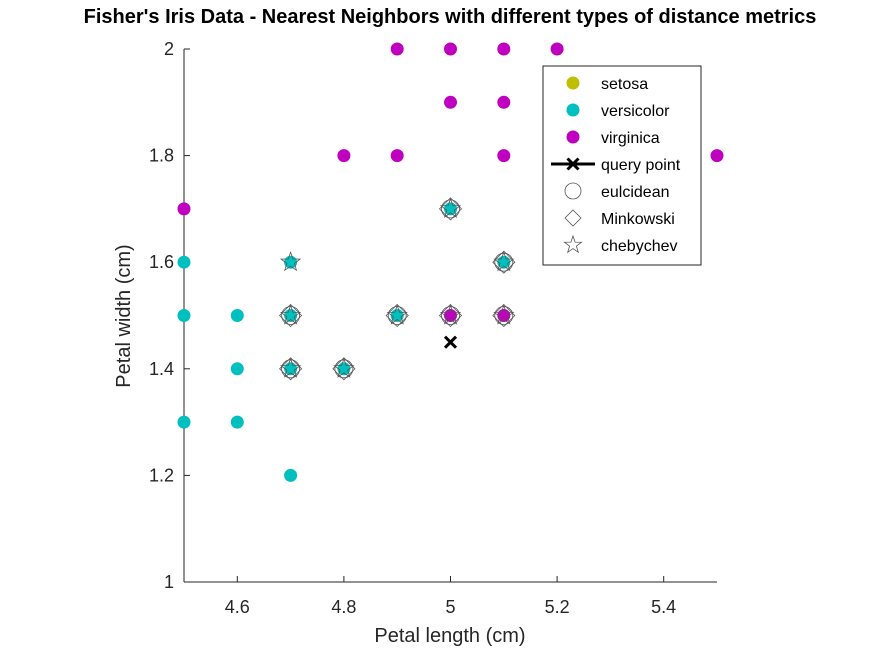  Describe the element at coordinates (557, 607) in the screenshot. I see `x-tick-label: 5.2` at that location.